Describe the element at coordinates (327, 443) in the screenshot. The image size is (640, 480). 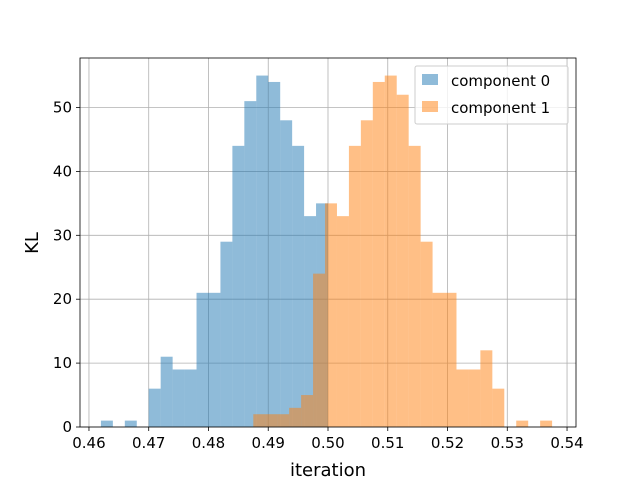
I see `x-tick-label: 0.50` at that location.